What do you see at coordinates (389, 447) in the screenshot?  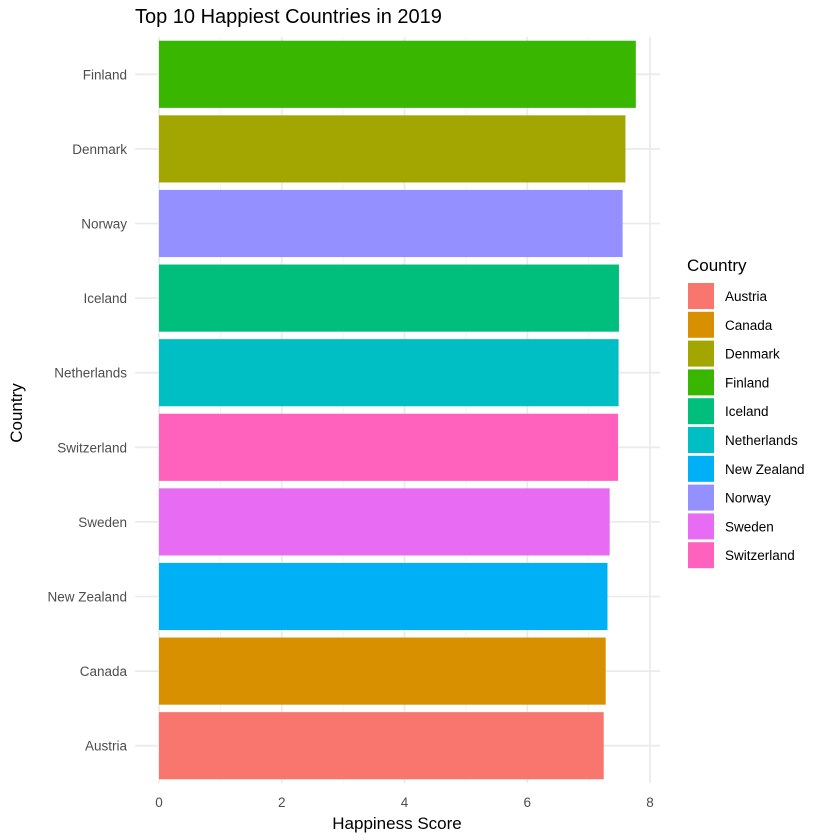 I see `bar-switzerland` at bounding box center [389, 447].